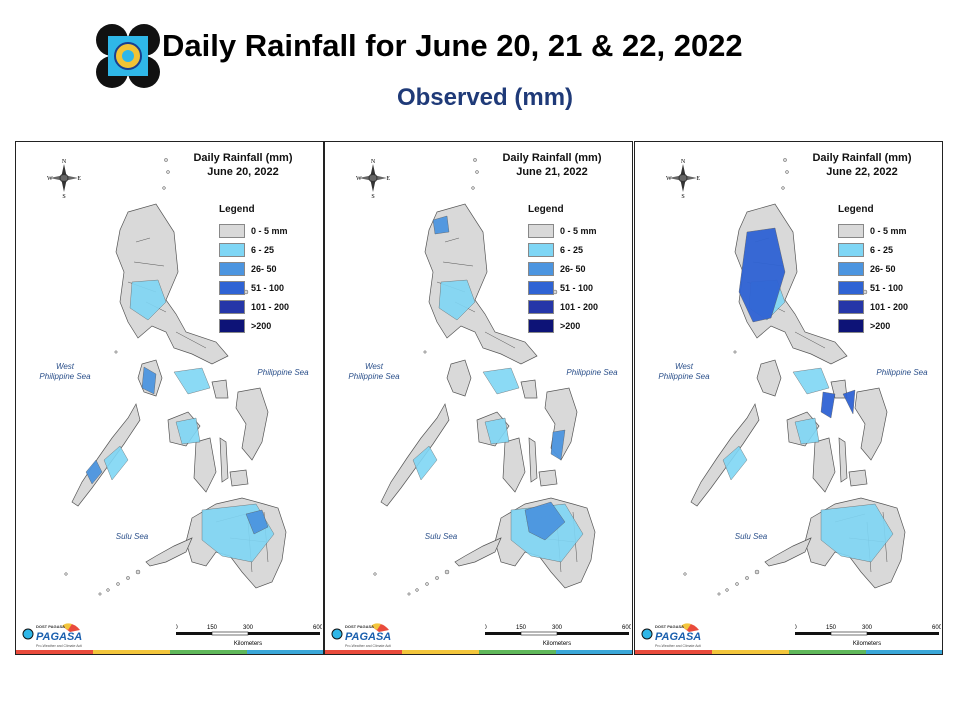 The image size is (960, 720). I want to click on legend-label: 26- 50, so click(883, 268).